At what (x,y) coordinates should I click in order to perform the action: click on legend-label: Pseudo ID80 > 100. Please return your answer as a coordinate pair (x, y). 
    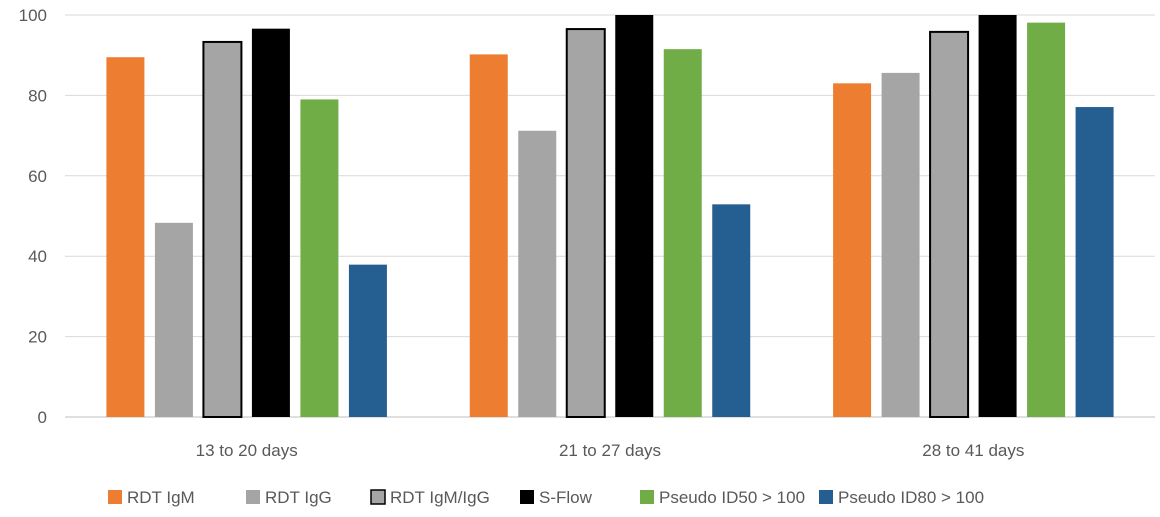
    Looking at the image, I should click on (911, 497).